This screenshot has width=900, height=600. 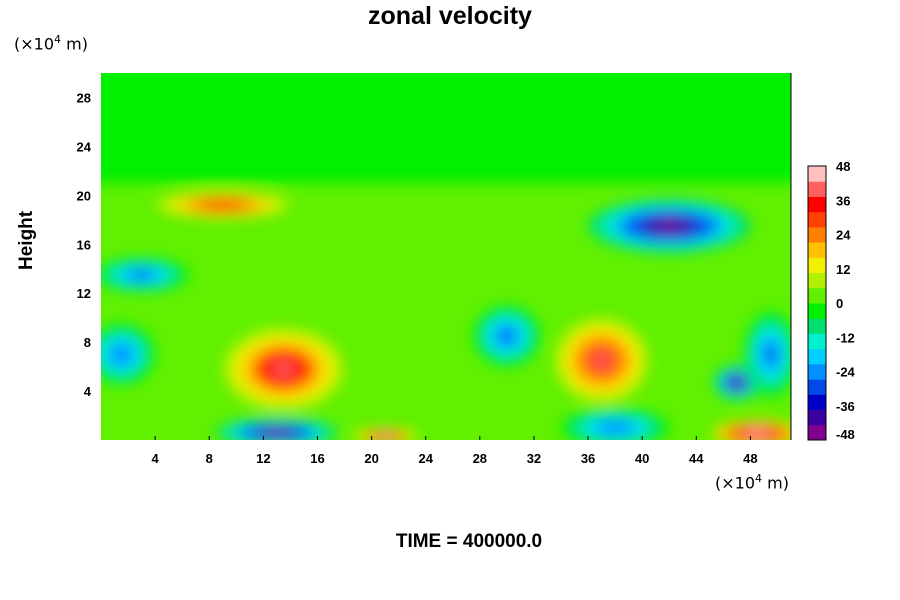 What do you see at coordinates (455, 451) in the screenshot?
I see `x-axis-ticks: 4 8 12 16 20 24 28 32 36 40 44 48` at bounding box center [455, 451].